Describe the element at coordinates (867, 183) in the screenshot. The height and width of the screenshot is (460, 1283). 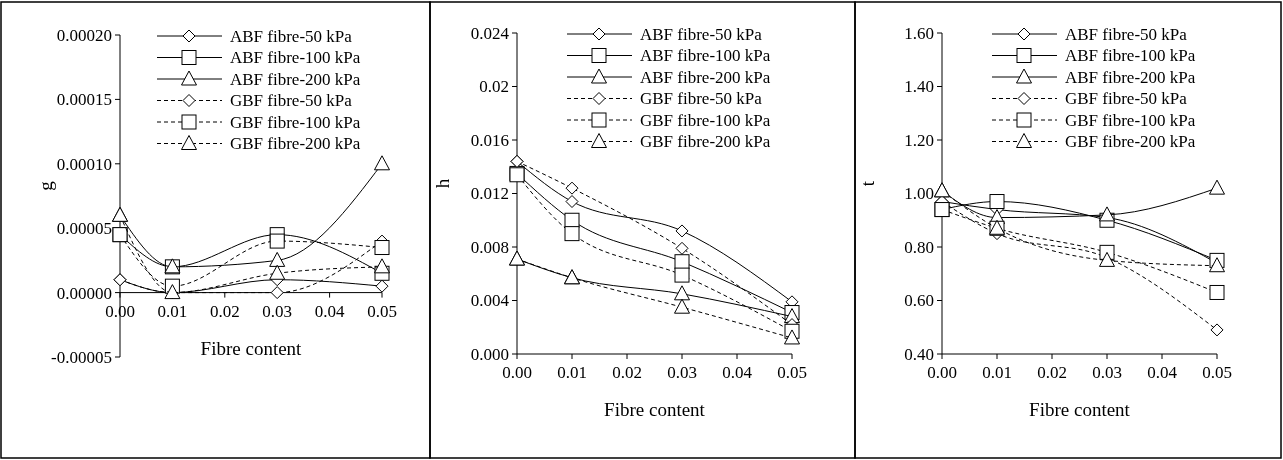
I see `y-axis-title: t` at that location.